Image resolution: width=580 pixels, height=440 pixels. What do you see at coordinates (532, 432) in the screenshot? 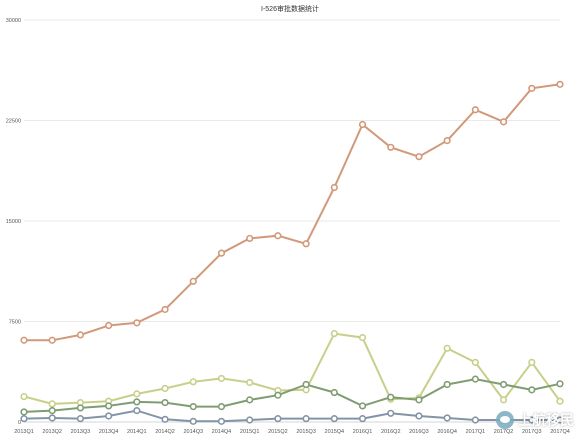
I see `x-tick-label: 2017Q3` at bounding box center [532, 432].